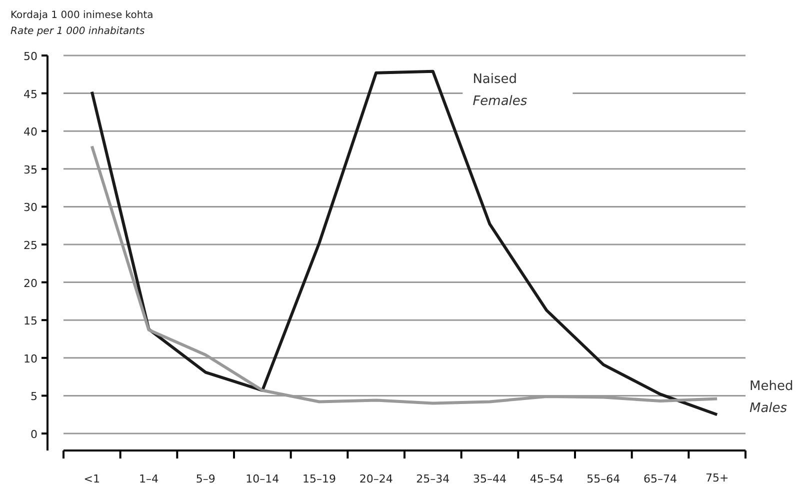  What do you see at coordinates (31, 283) in the screenshot?
I see `y-tick-label: 20` at bounding box center [31, 283].